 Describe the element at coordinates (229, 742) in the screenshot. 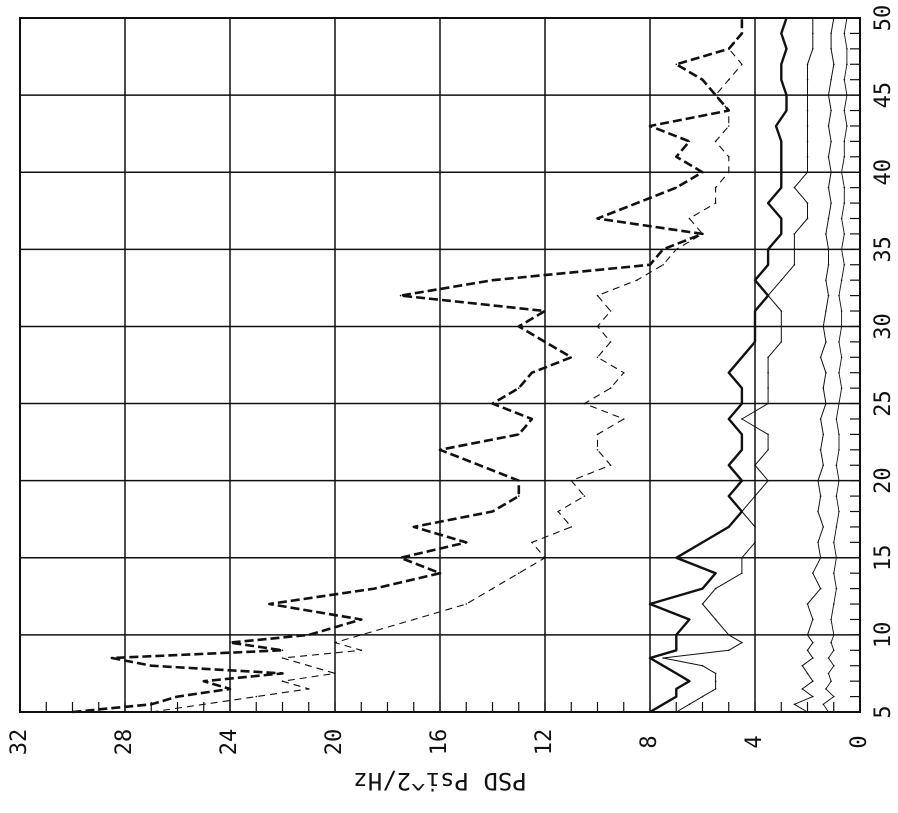

I see `y-tick-label-24: 24` at that location.